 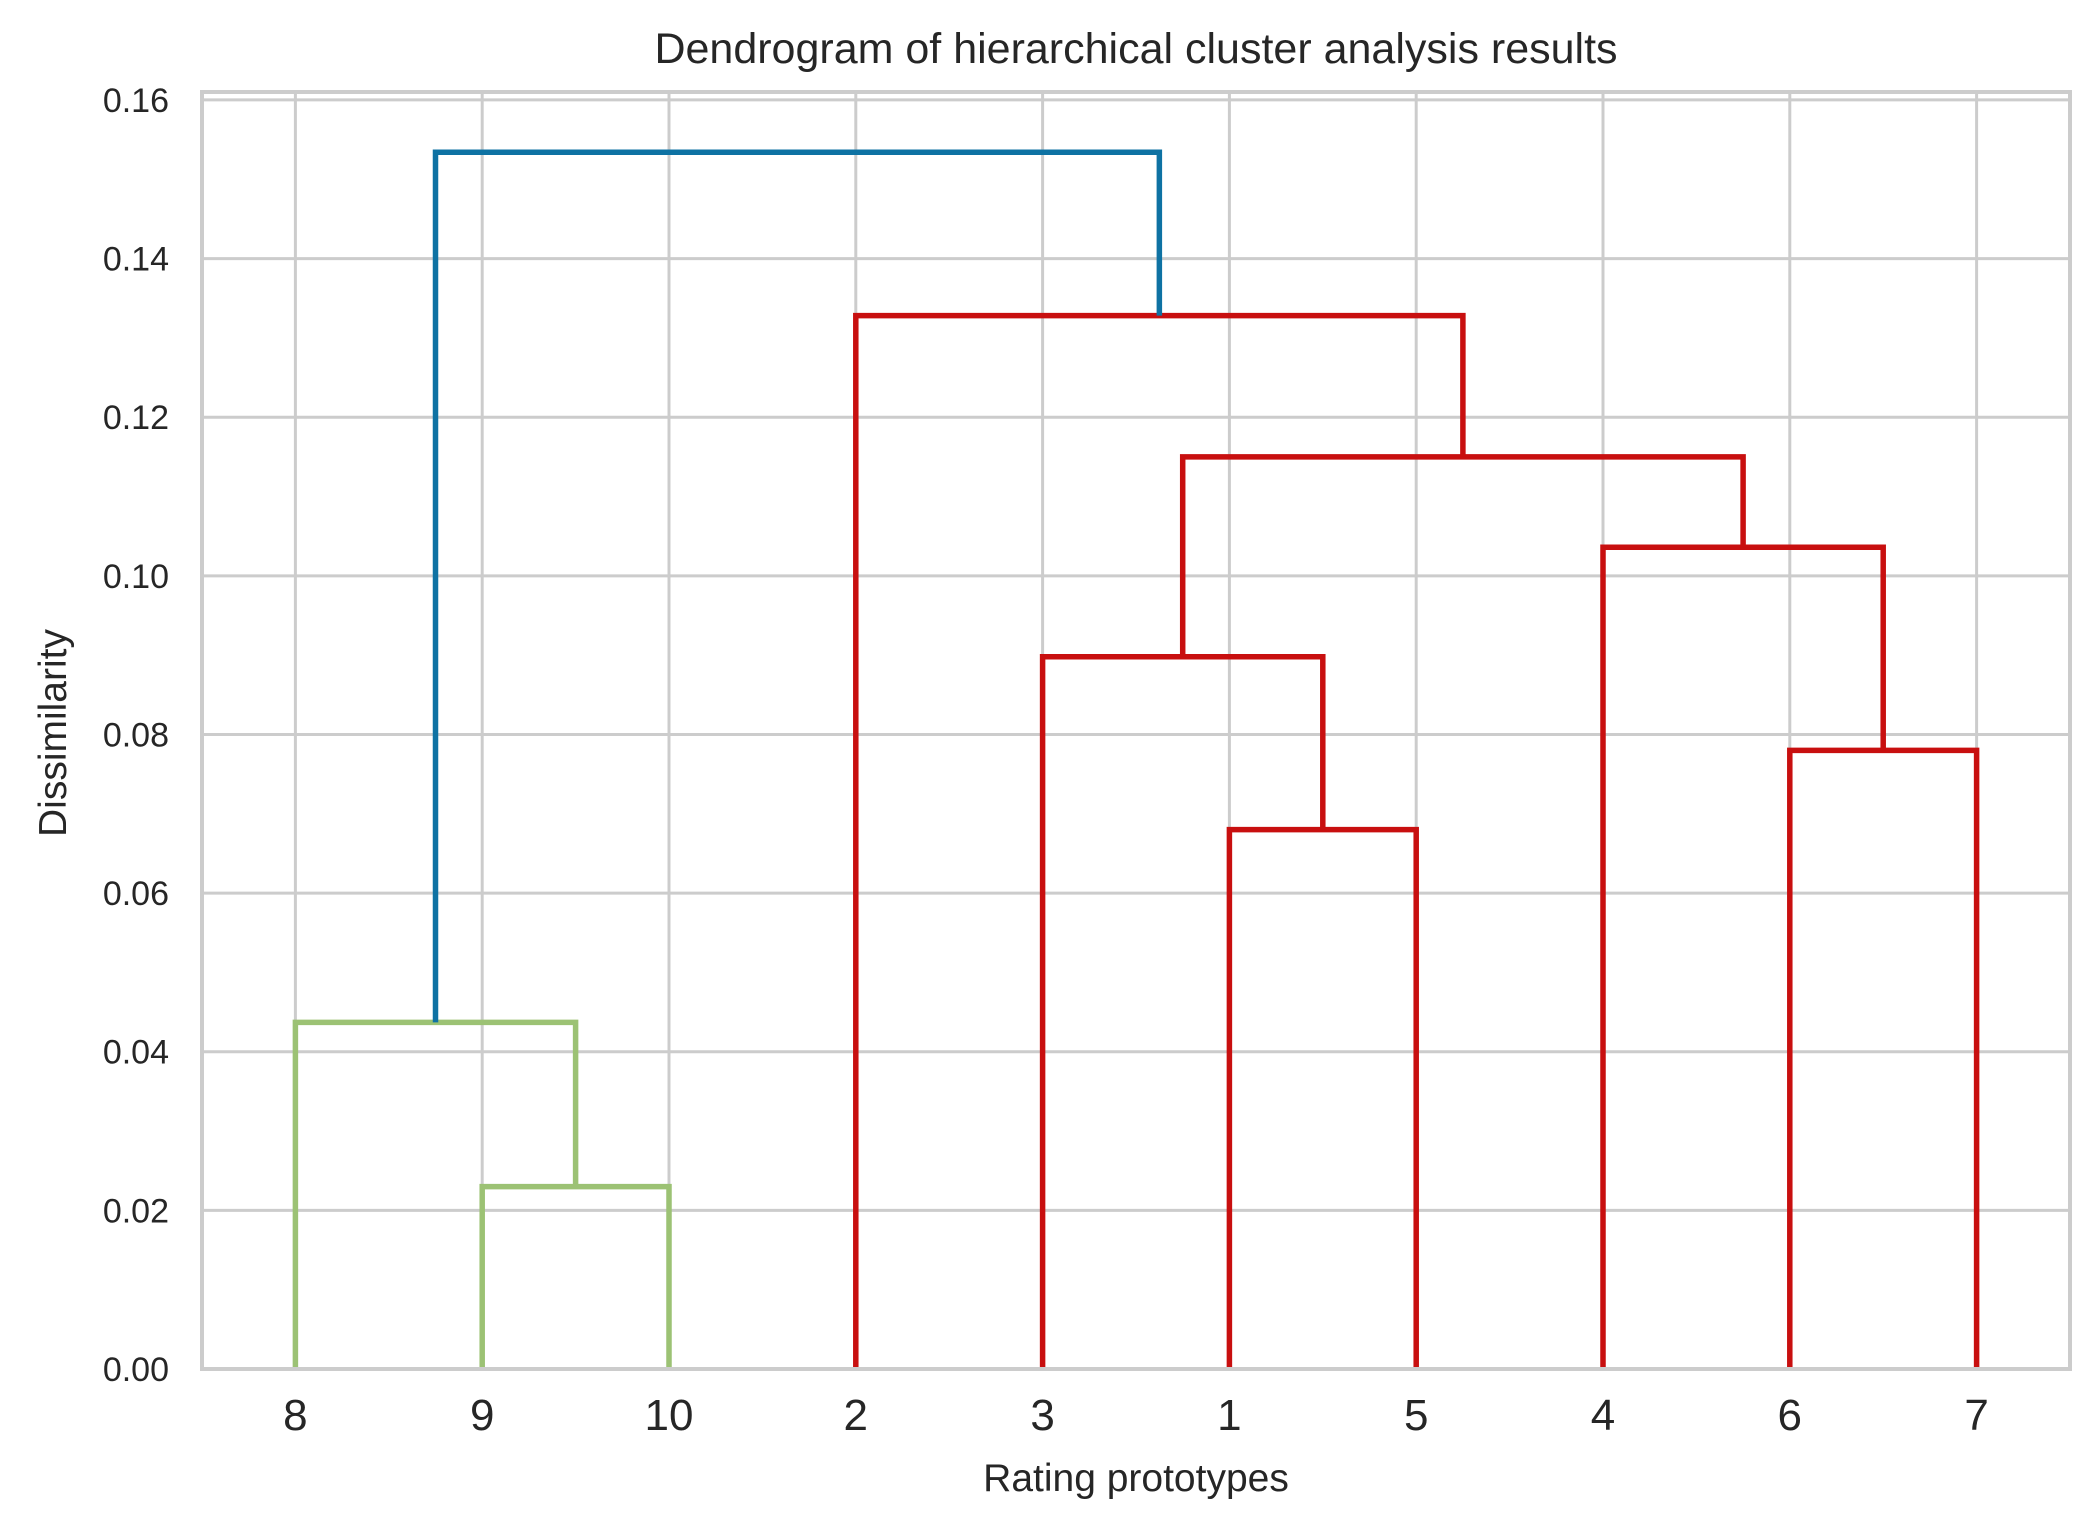 What do you see at coordinates (669, 1415) in the screenshot?
I see `x-tick-label: 10` at bounding box center [669, 1415].